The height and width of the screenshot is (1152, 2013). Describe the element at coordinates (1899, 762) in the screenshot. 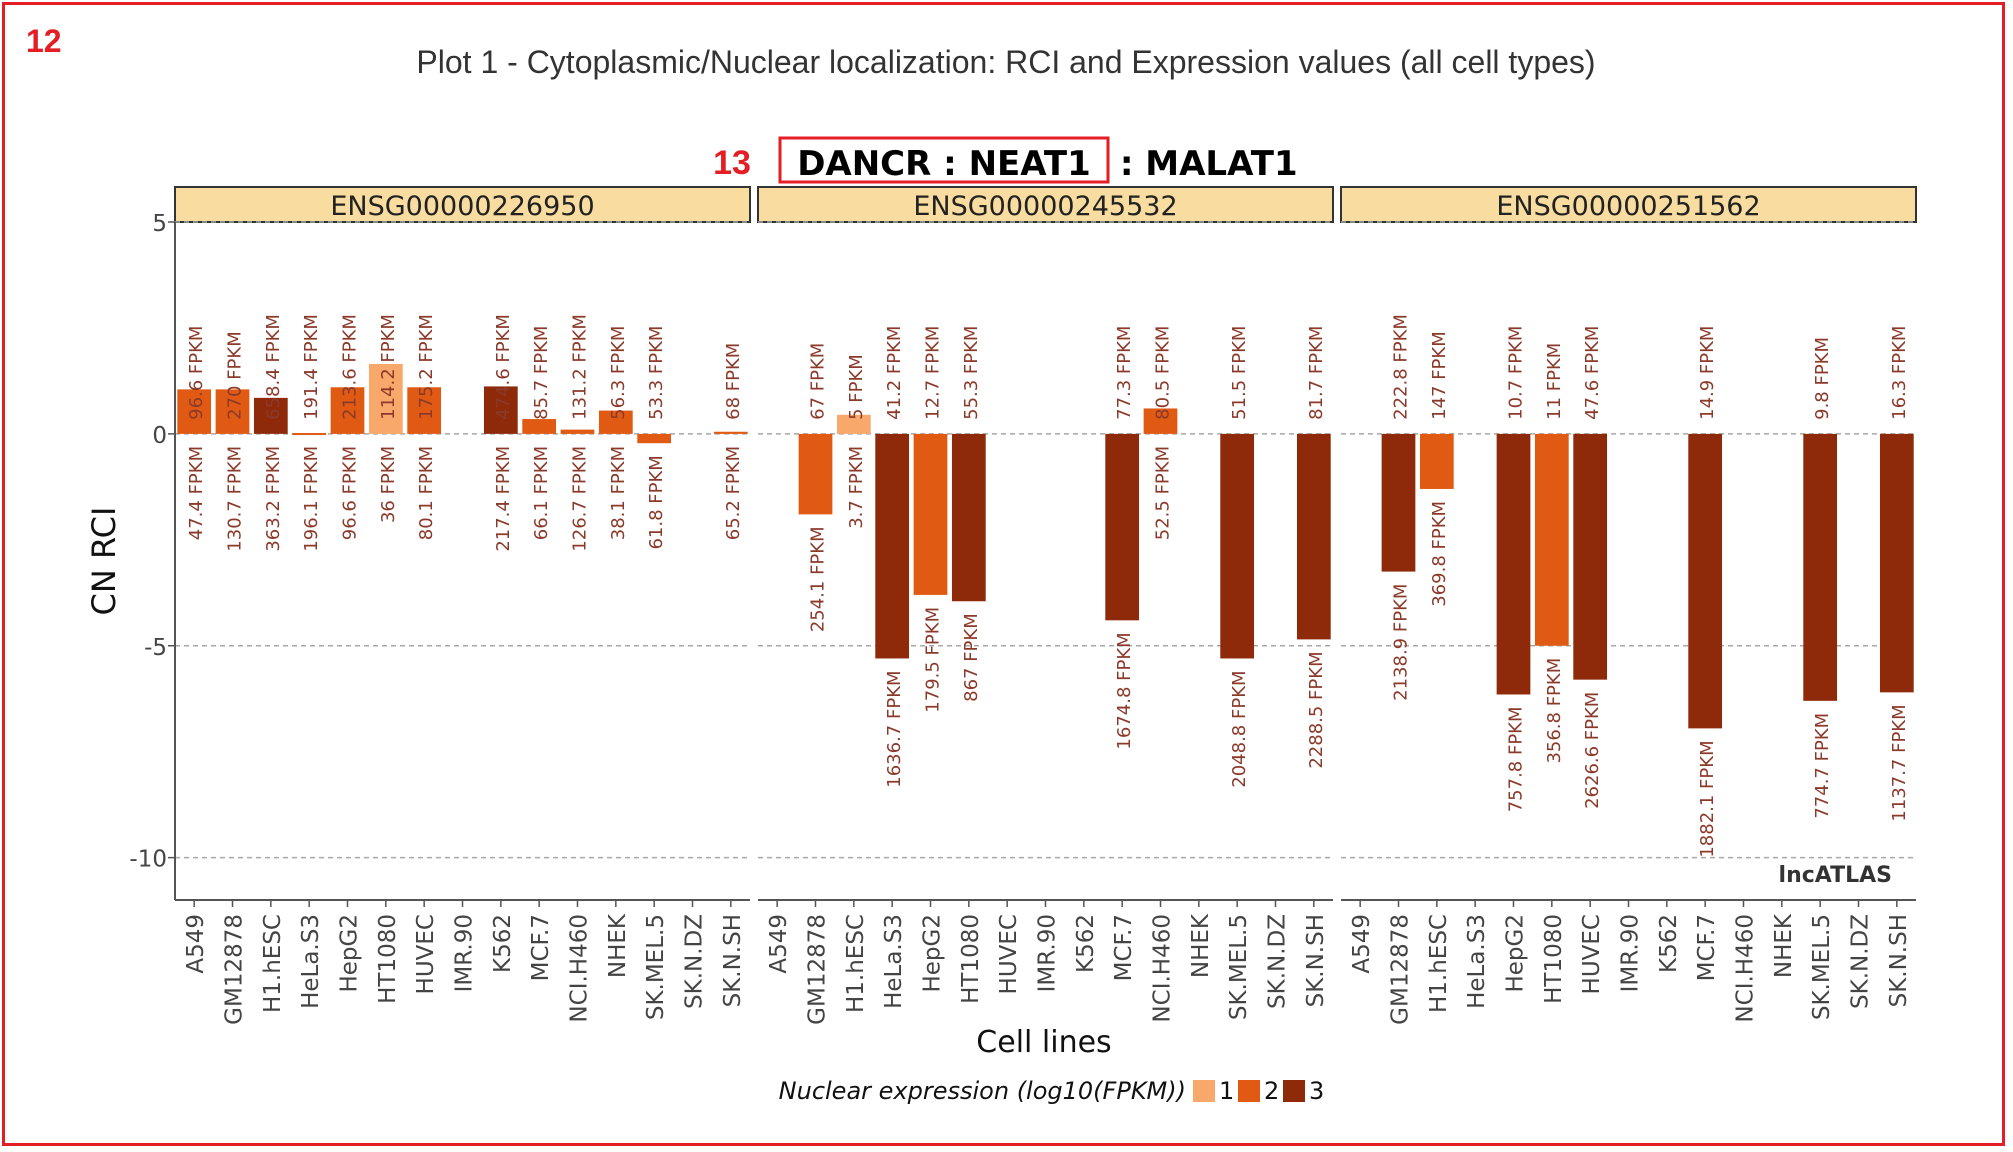

I see `data-label-bottom: 1137.7 FPKM` at that location.